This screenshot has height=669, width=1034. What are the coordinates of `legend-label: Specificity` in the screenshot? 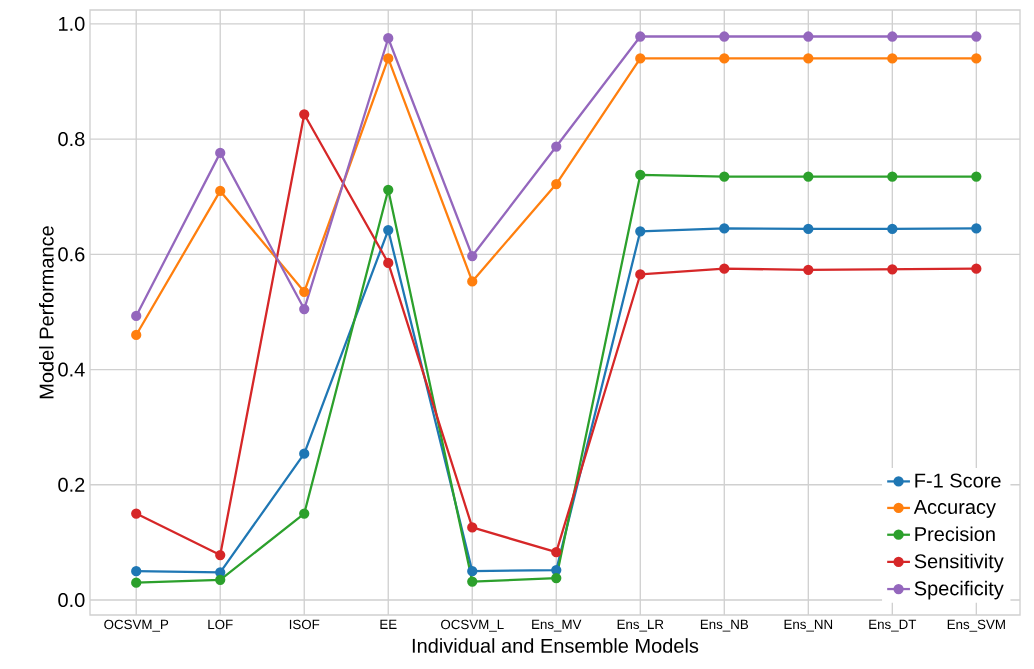 It's located at (959, 590).